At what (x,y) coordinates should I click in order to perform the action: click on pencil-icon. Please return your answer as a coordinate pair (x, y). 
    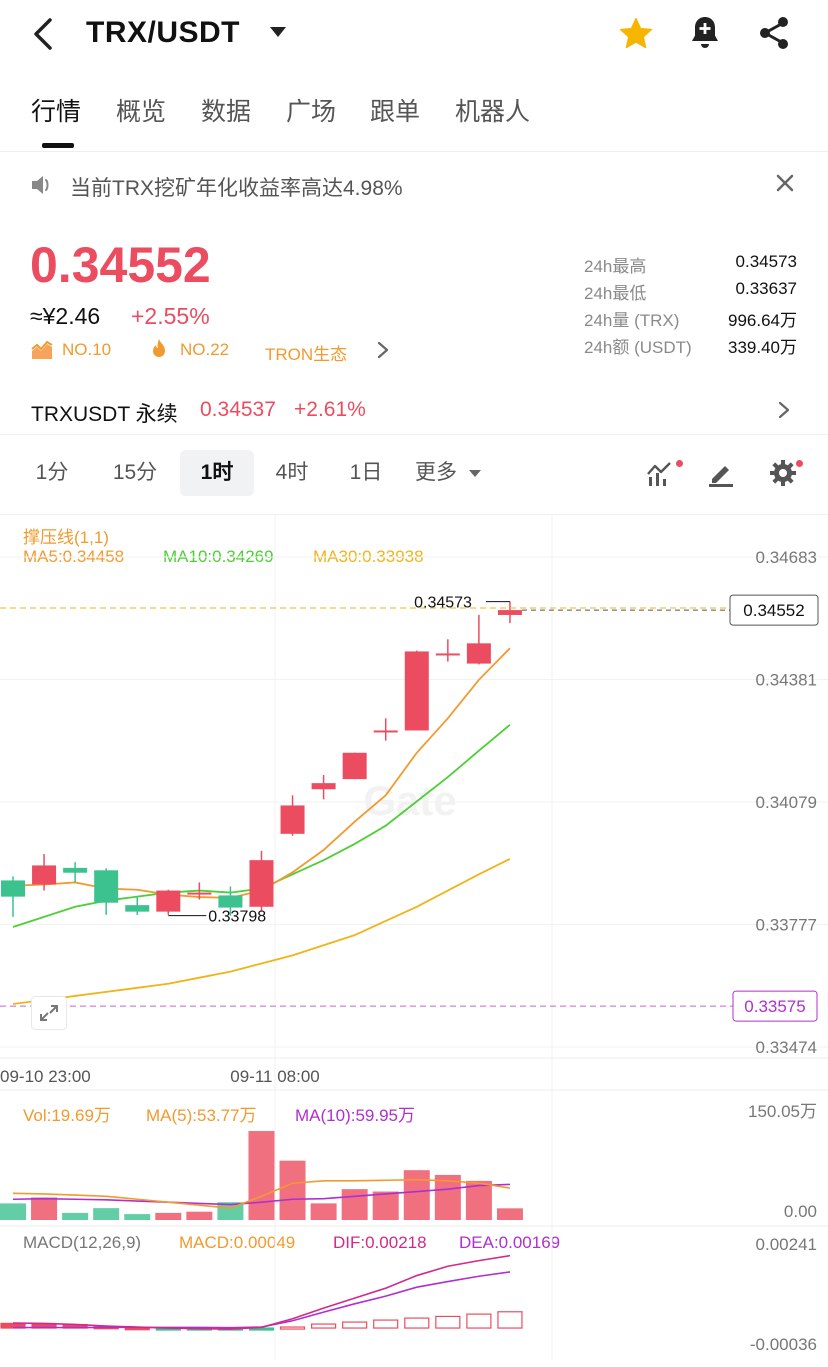
    Looking at the image, I should click on (721, 474).